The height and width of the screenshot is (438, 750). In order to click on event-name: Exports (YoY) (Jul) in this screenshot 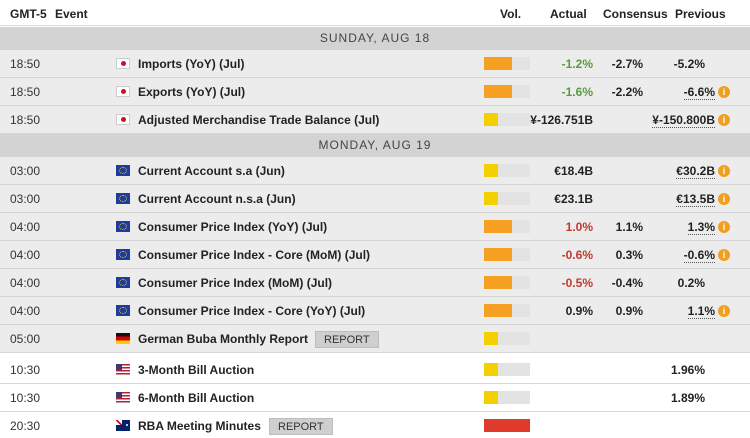, I will do `click(192, 92)`.